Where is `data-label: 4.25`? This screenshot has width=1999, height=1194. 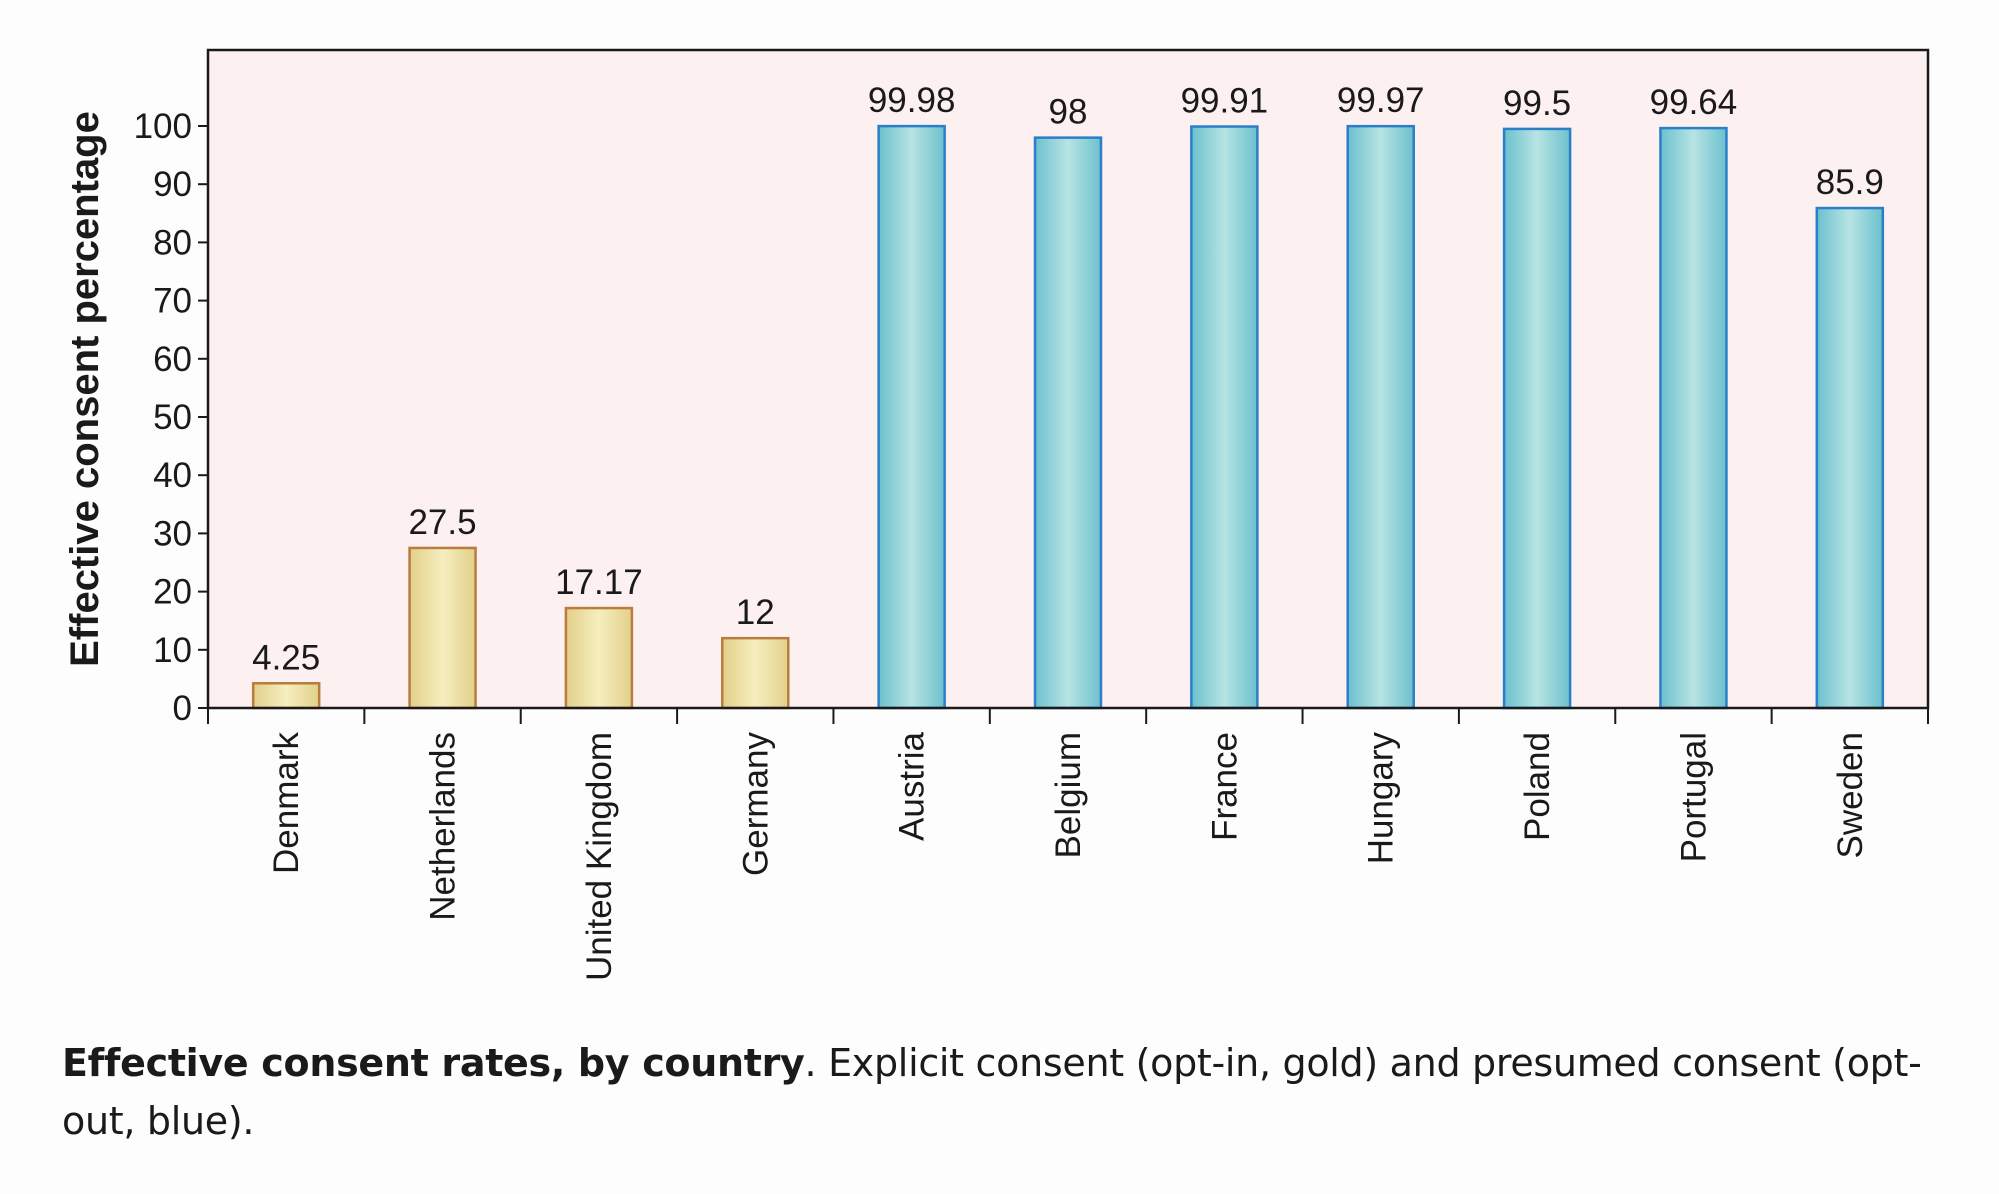 data-label: 4.25 is located at coordinates (286, 657).